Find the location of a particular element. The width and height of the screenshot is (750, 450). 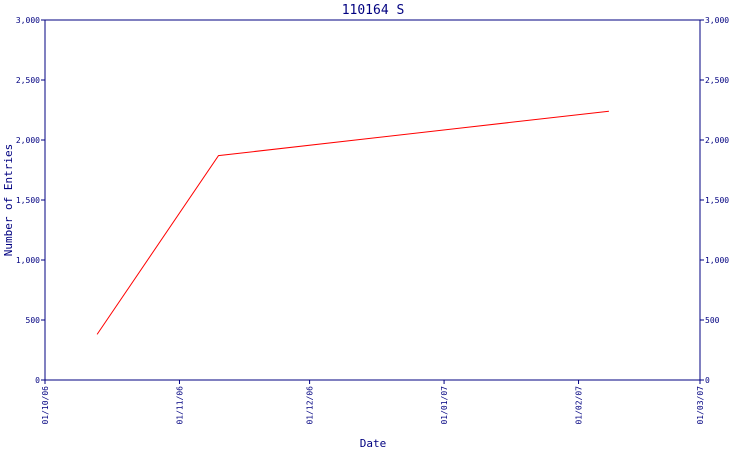

y-tick-label-left: 1,500 is located at coordinates (28, 200).